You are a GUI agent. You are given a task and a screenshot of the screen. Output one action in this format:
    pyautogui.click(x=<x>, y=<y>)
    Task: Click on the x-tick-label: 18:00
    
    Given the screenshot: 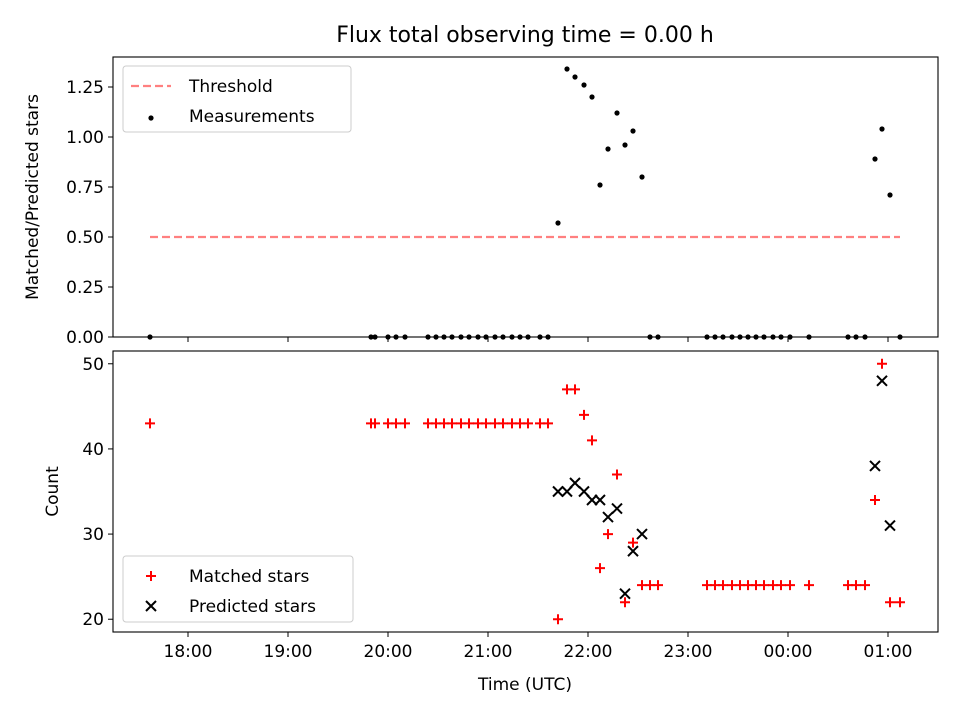 What is the action you would take?
    pyautogui.click(x=188, y=652)
    